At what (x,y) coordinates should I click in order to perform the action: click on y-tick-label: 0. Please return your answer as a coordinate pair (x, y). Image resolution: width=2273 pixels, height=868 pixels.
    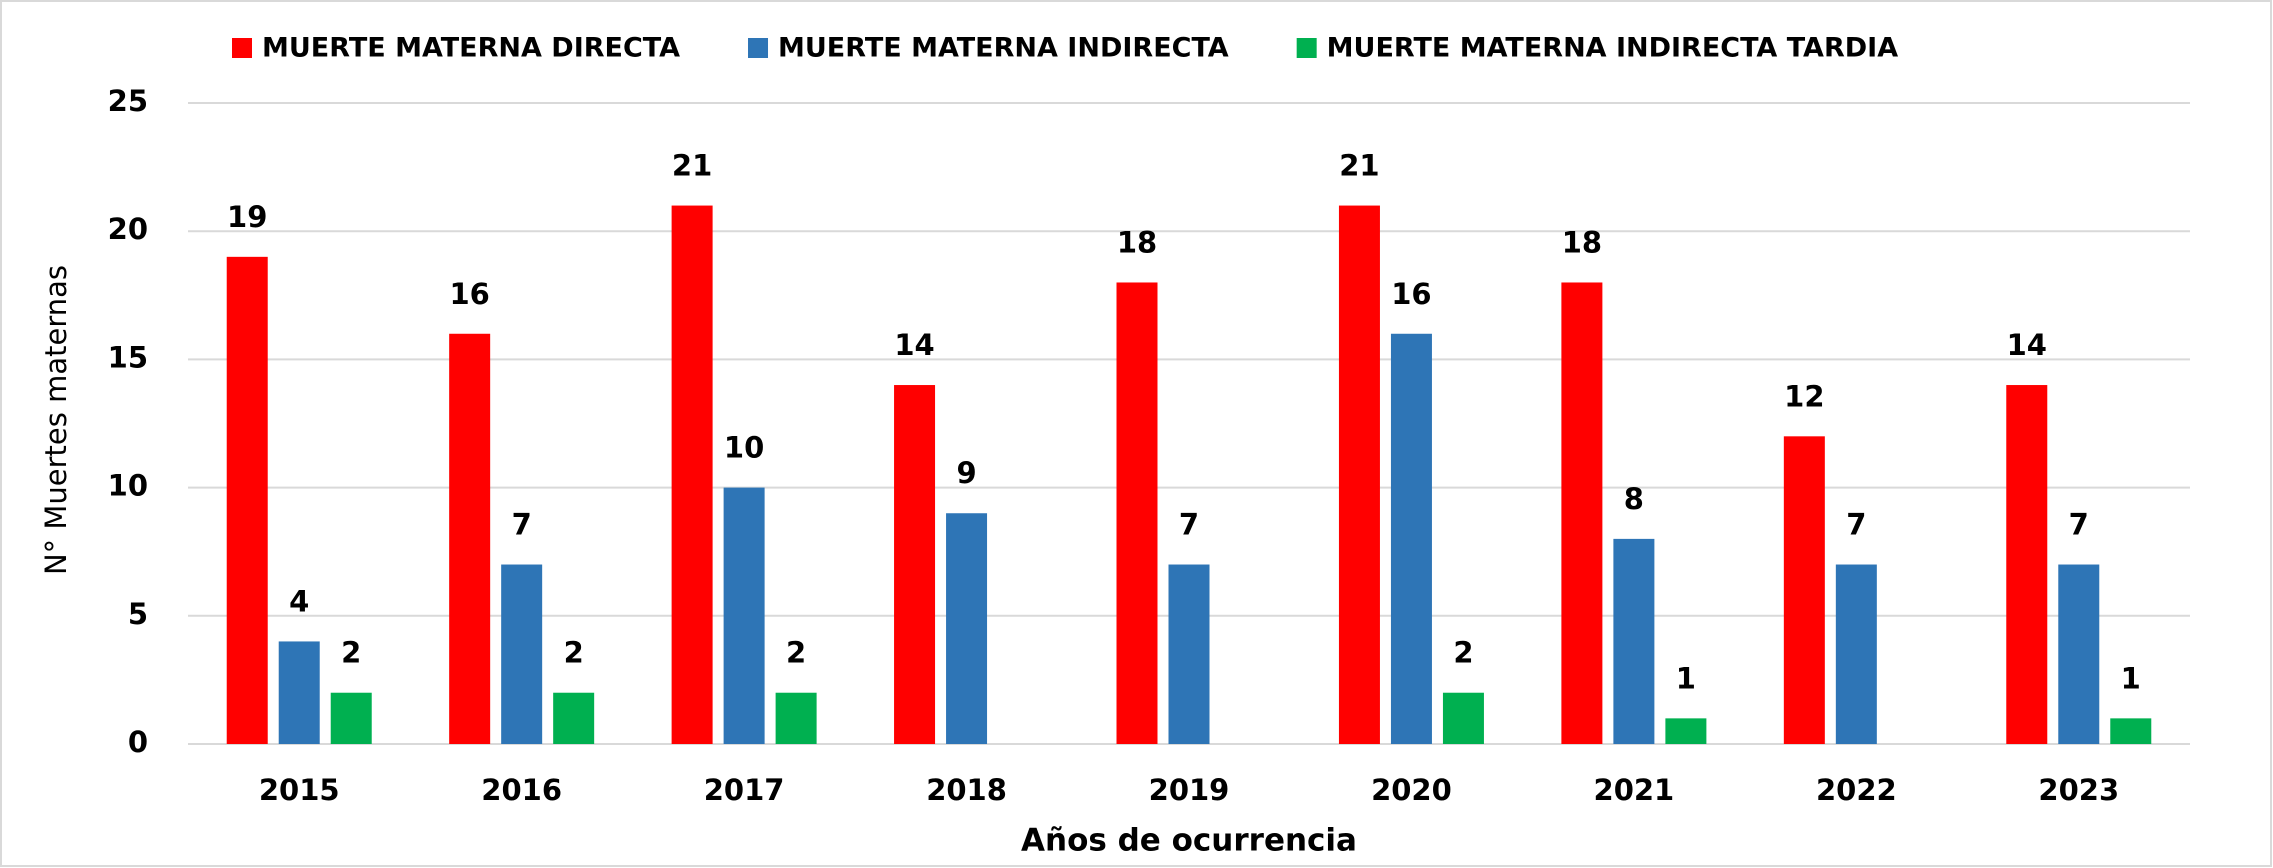
    Looking at the image, I should click on (138, 742).